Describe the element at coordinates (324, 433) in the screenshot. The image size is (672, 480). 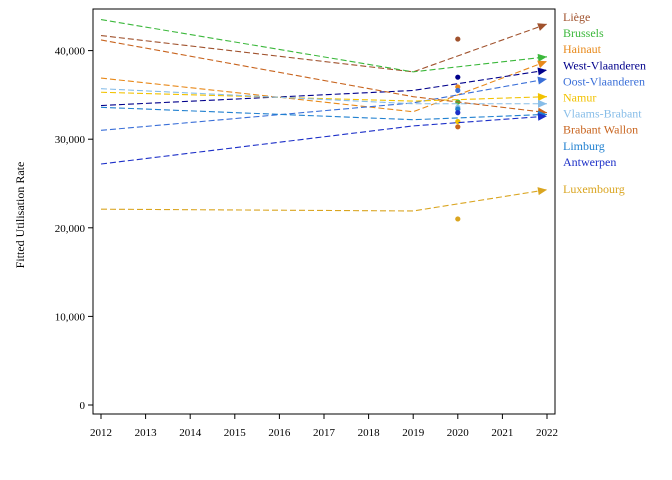
I see `x-tick-label: 2017` at that location.